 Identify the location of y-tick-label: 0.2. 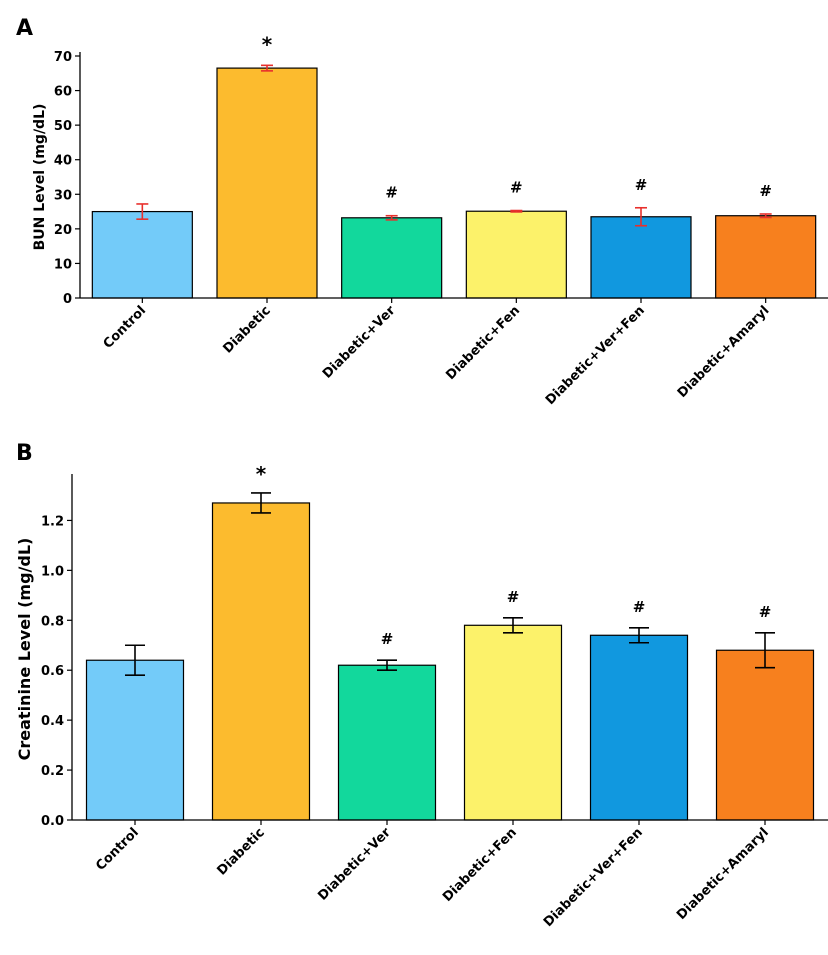
(52, 771).